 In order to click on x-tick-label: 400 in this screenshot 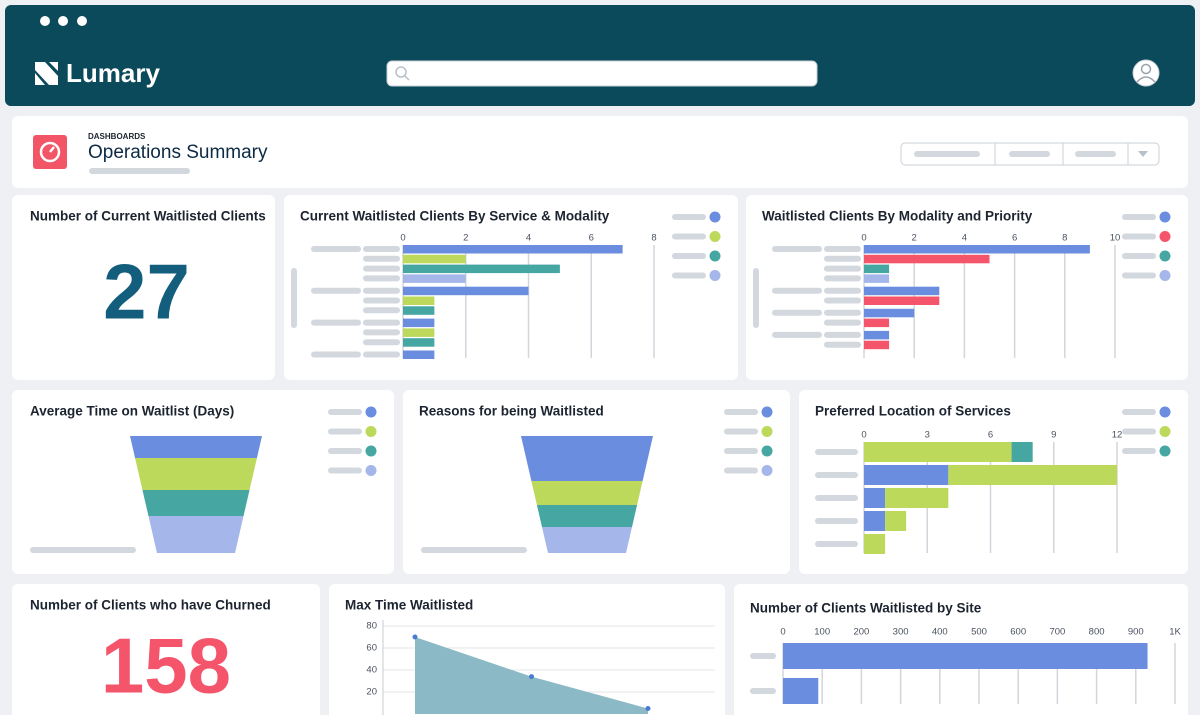, I will do `click(940, 632)`.